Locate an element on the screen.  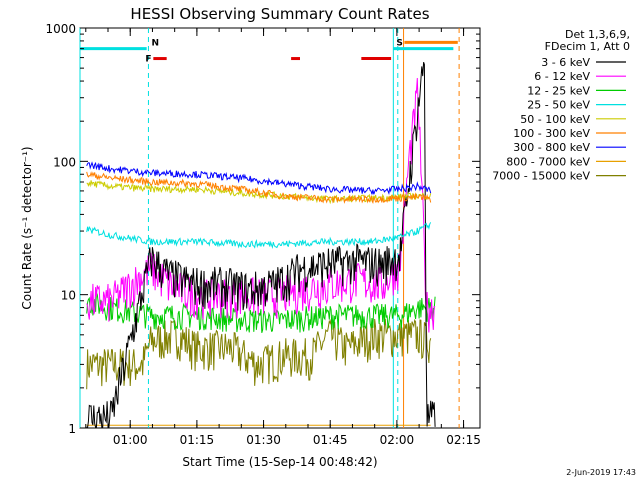
legend-label-8: 7000 - 15000 keV is located at coordinates (541, 176).